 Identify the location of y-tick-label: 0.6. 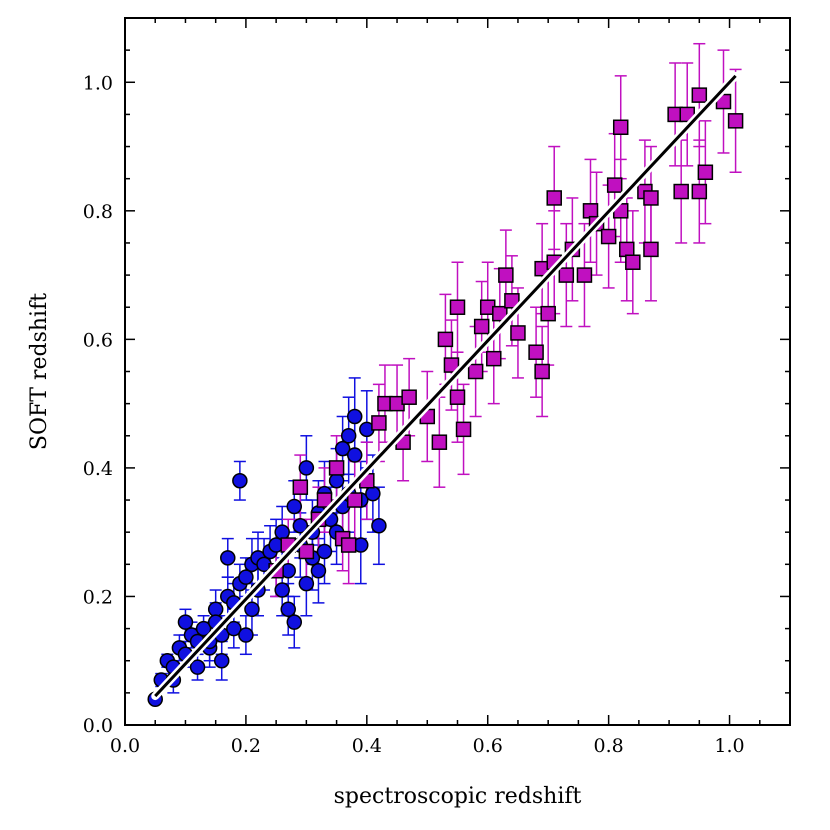
(98, 340).